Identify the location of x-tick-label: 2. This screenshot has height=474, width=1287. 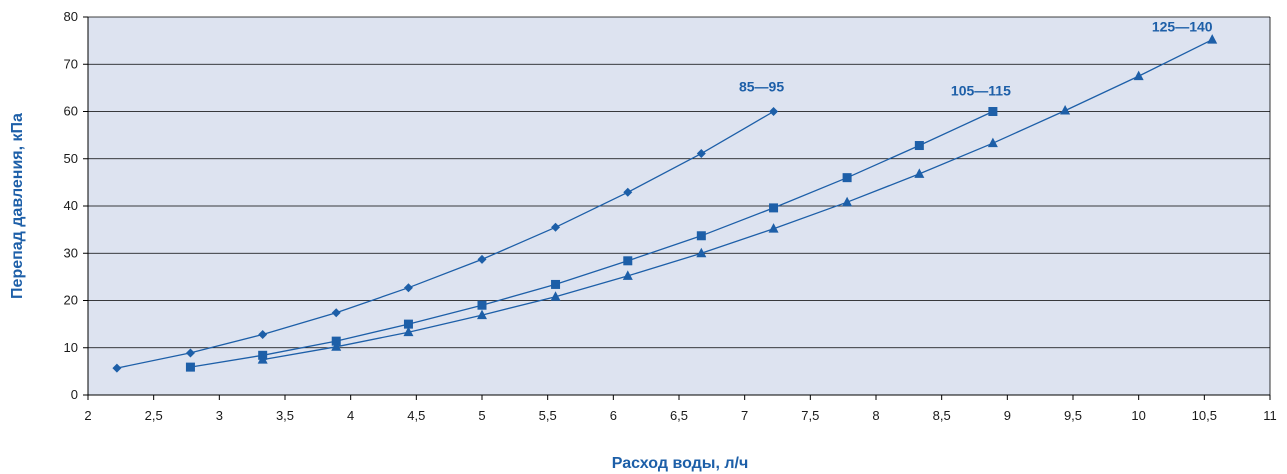
(87, 415).